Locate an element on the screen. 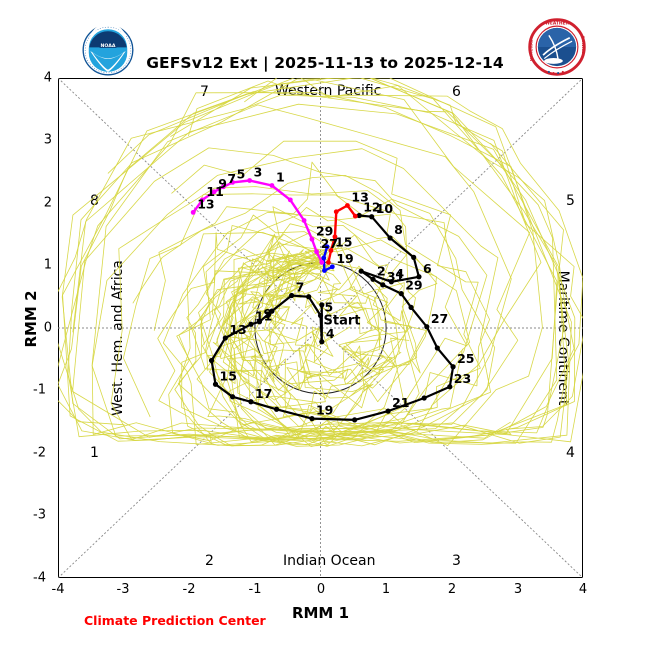  xtick-7: 3 is located at coordinates (518, 589).